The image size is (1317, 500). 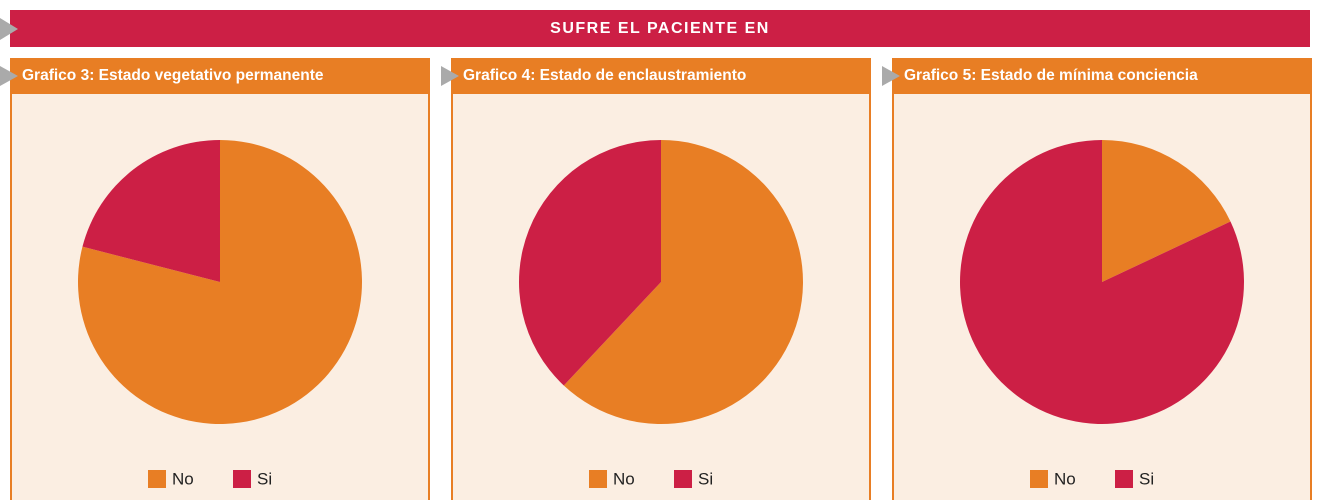 What do you see at coordinates (173, 75) in the screenshot?
I see `panel-title: Grafico 3: Estado vegetativo permanente` at bounding box center [173, 75].